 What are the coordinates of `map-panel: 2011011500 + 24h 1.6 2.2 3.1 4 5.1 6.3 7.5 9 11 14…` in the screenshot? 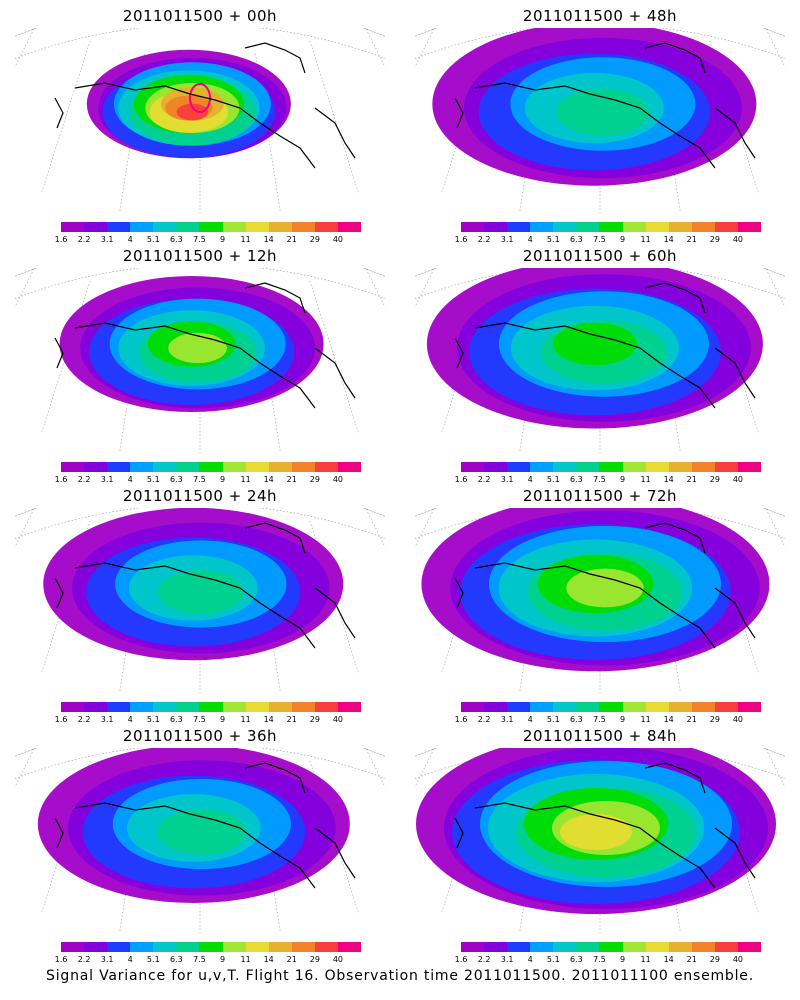 It's located at (200, 605).